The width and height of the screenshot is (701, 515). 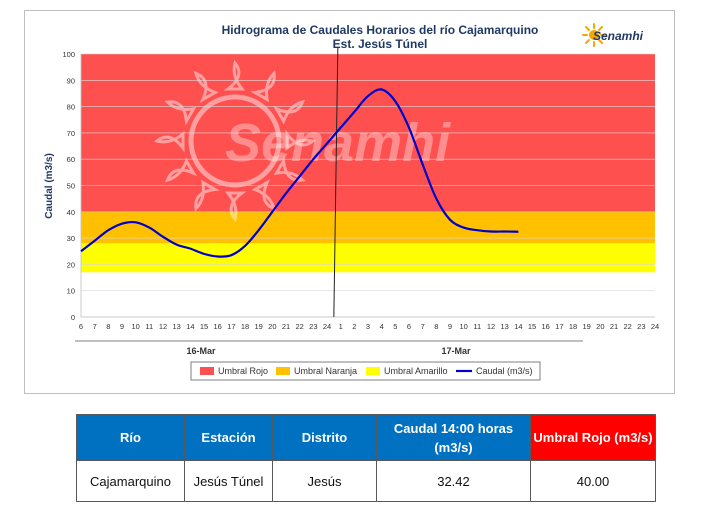 I want to click on cell-rio: Cajamarquino, so click(x=130, y=481).